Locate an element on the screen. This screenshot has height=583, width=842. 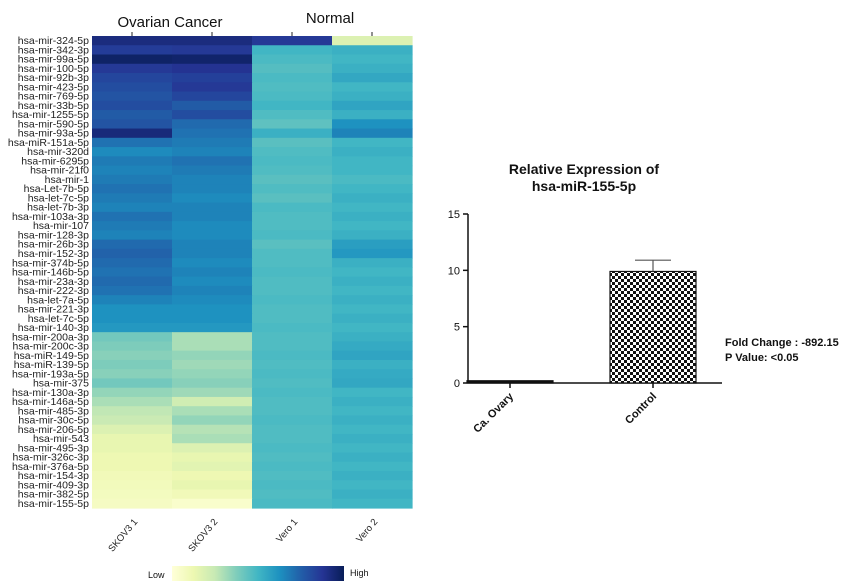
column-labels: SKOV3 1 SKOV3 2 Vero 1 Vero 2 is located at coordinates (243, 535).